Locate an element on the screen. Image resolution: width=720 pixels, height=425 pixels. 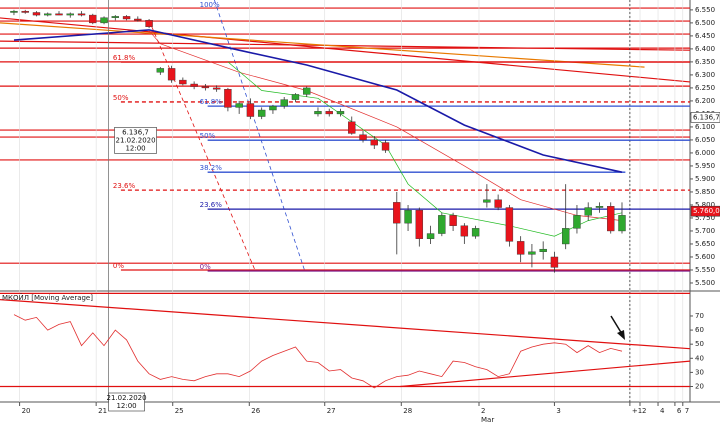
y-tick-label: 5.950 is located at coordinates (705, 166).